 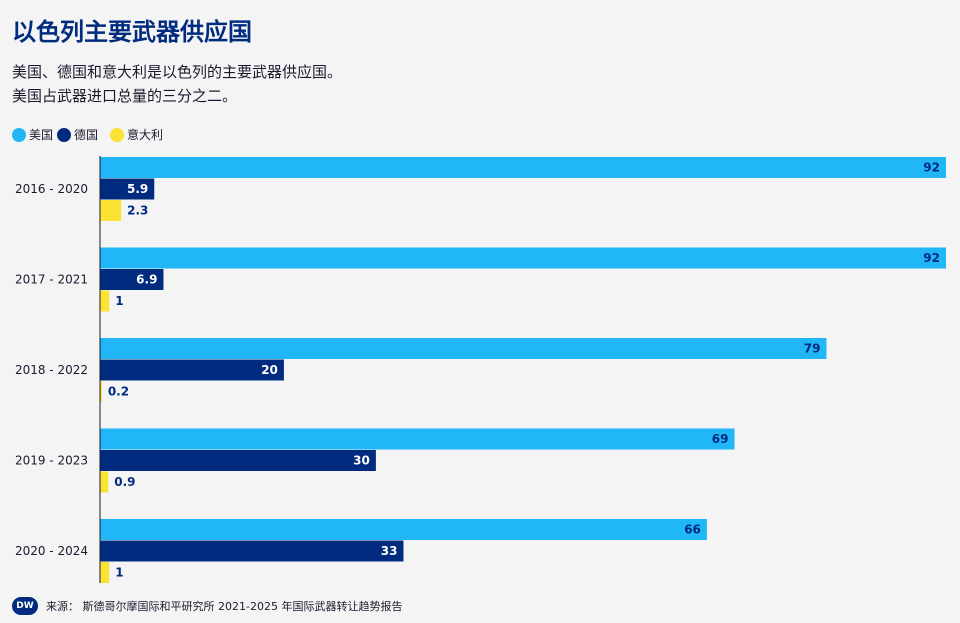 I want to click on legend-item-italy: 意大利, so click(x=136, y=134).